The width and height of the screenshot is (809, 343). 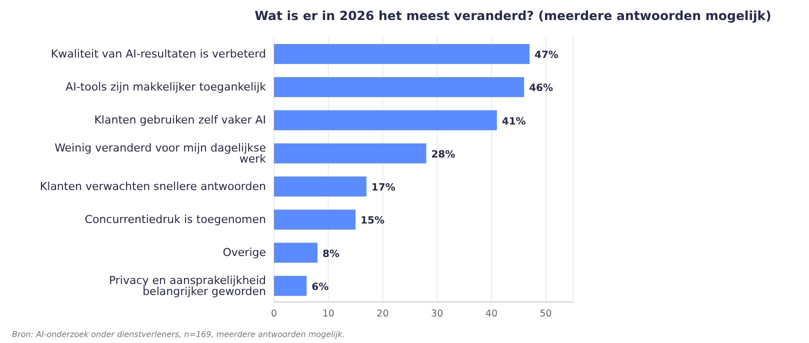 What do you see at coordinates (383, 188) in the screenshot?
I see `data-label: 17%` at bounding box center [383, 188].